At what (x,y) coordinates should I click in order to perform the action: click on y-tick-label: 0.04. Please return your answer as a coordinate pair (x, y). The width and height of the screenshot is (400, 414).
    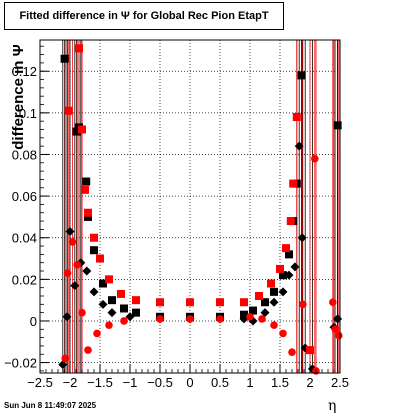
    Looking at the image, I should click on (24, 238).